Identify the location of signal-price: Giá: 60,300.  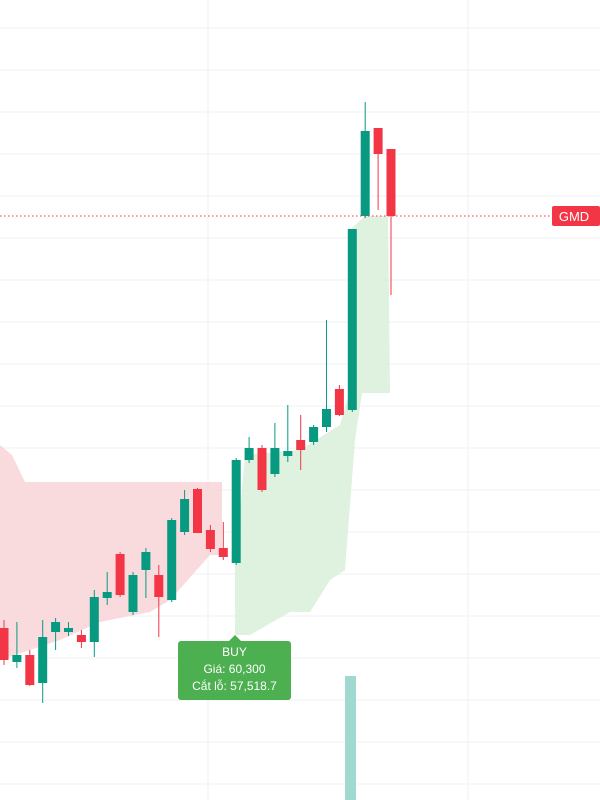
(234, 669).